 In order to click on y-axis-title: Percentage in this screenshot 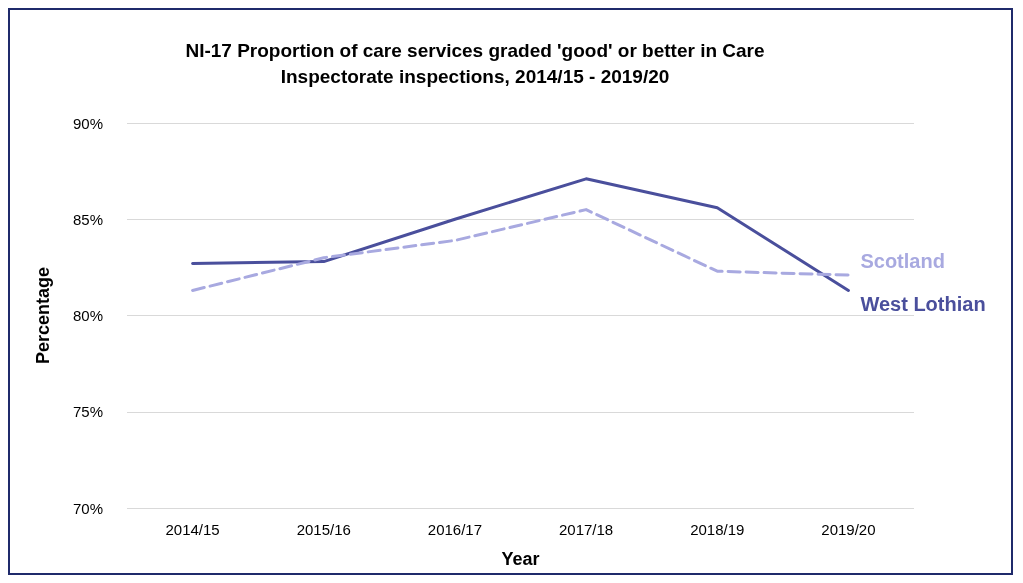, I will do `click(43, 315)`.